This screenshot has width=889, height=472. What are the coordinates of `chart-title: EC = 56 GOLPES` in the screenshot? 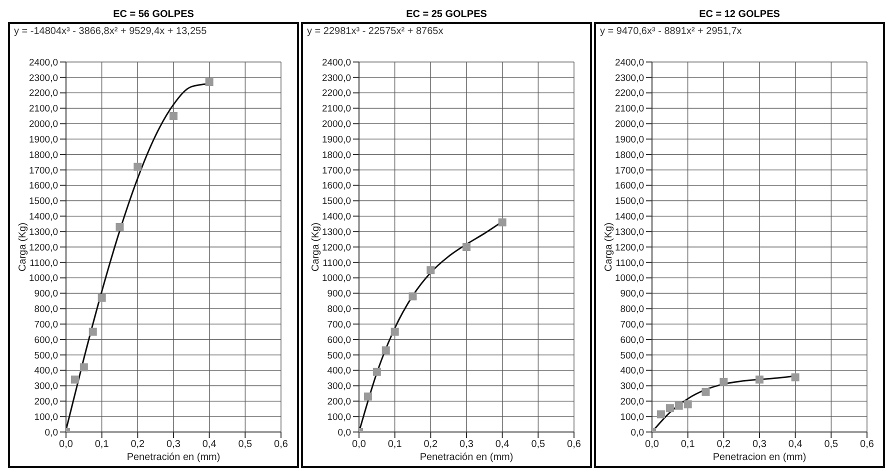 It's located at (153, 15).